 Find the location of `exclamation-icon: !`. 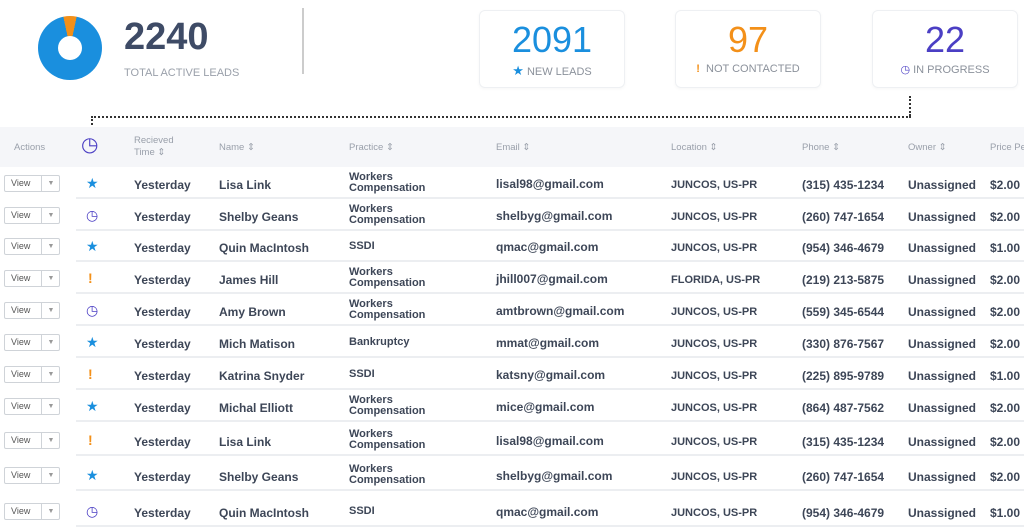

exclamation-icon: ! is located at coordinates (698, 69).